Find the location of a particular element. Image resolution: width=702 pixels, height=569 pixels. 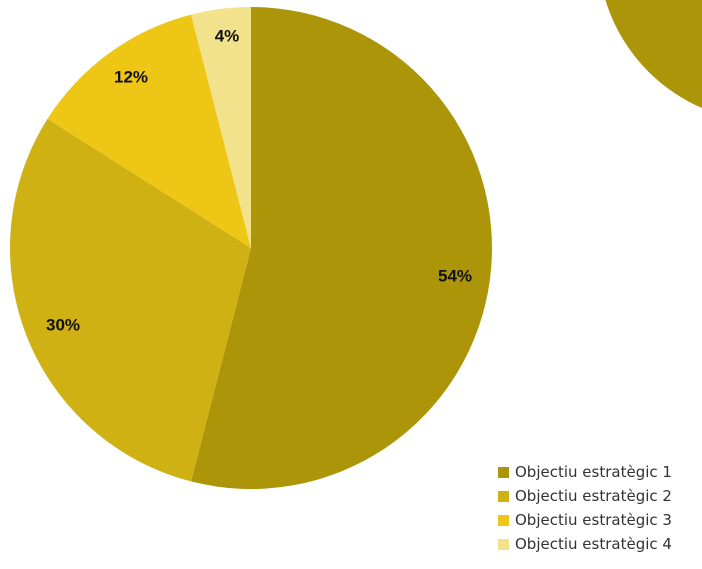

data-label-1: 54% is located at coordinates (455, 275).